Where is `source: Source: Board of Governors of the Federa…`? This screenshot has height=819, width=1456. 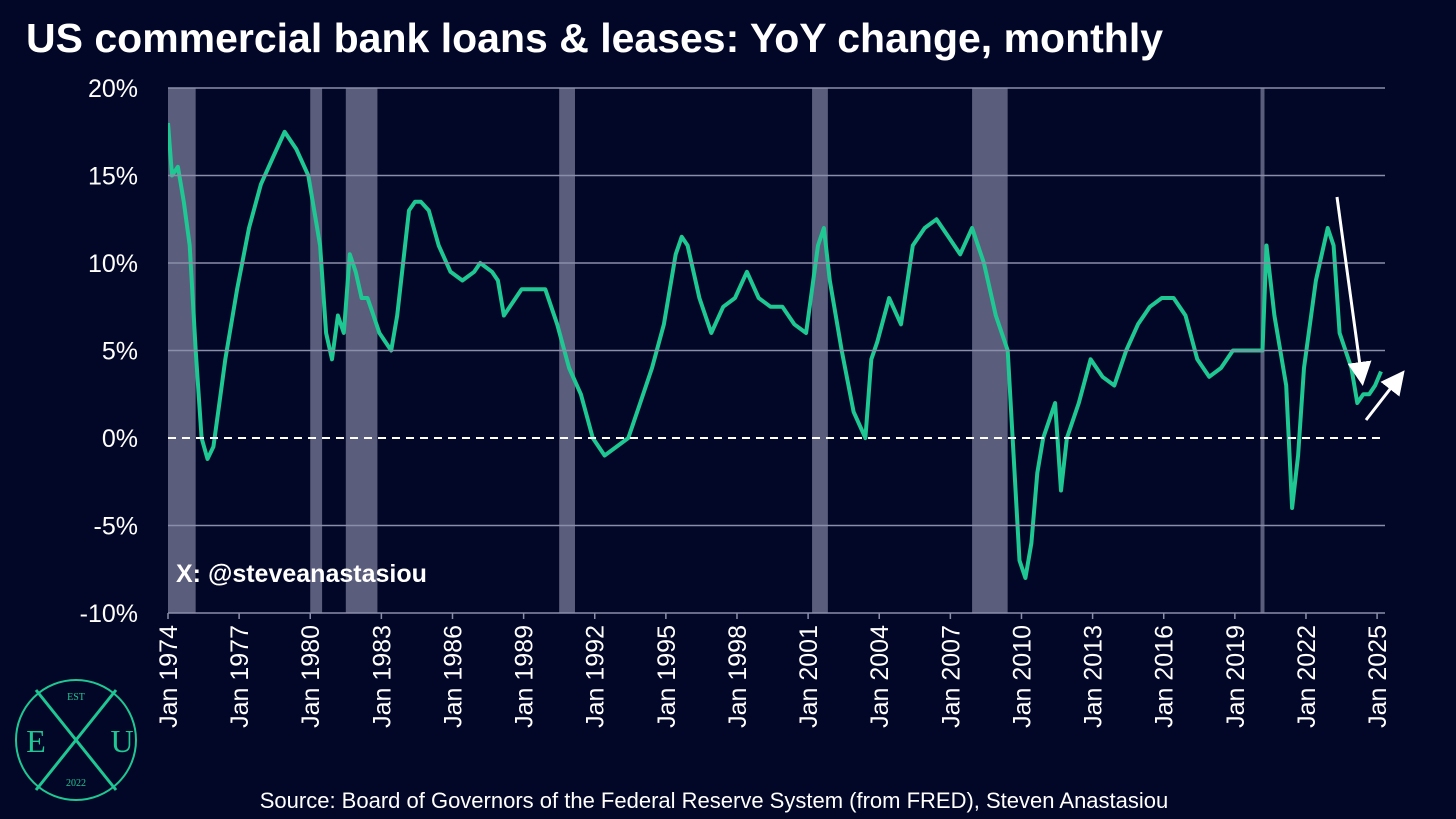 source: Source: Board of Governors of the Federa… is located at coordinates (714, 800).